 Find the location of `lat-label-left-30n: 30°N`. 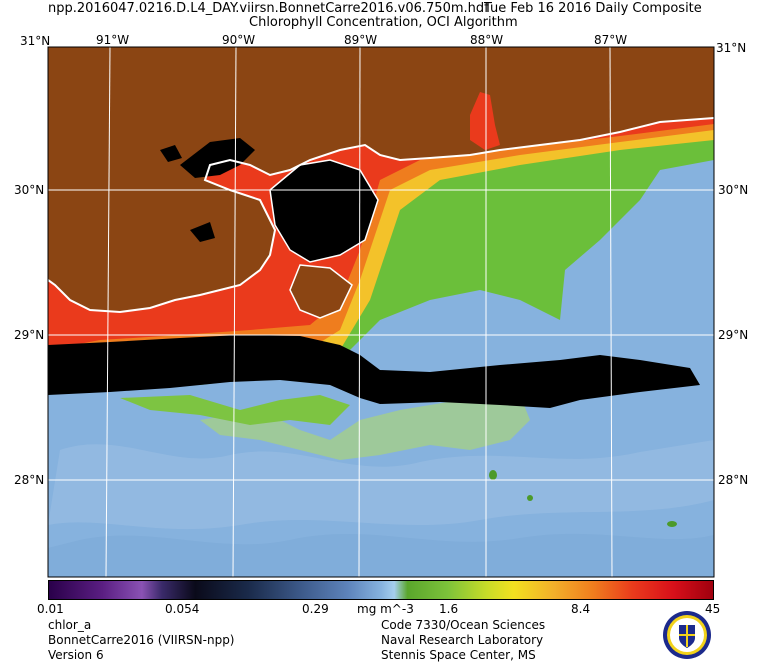

lat-label-left-30n: 30°N is located at coordinates (29, 190).